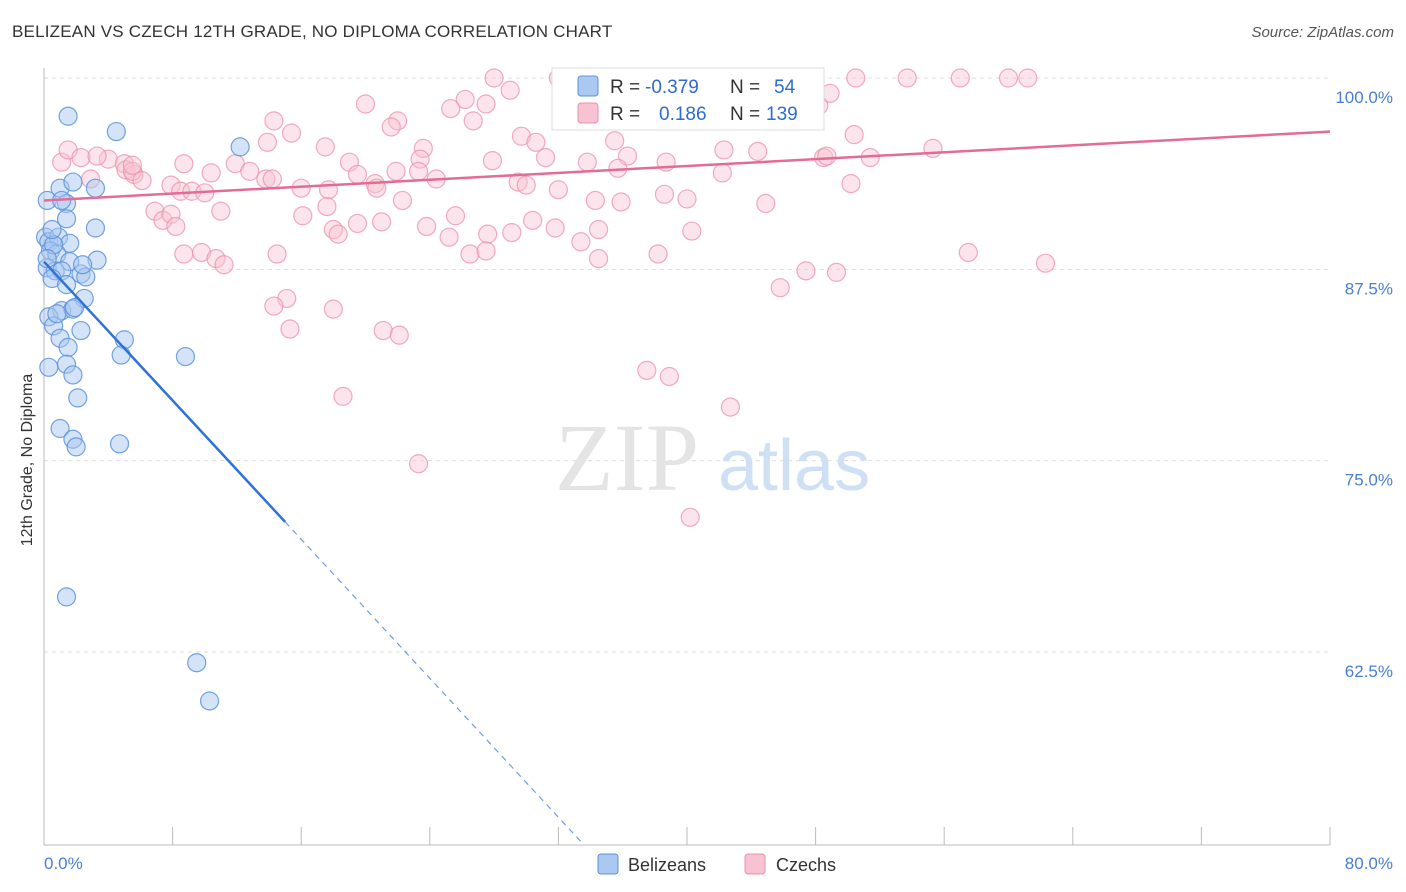 This screenshot has width=1406, height=892. Describe the element at coordinates (627, 457) in the screenshot. I see `watermark-zip: ZIP` at that location.